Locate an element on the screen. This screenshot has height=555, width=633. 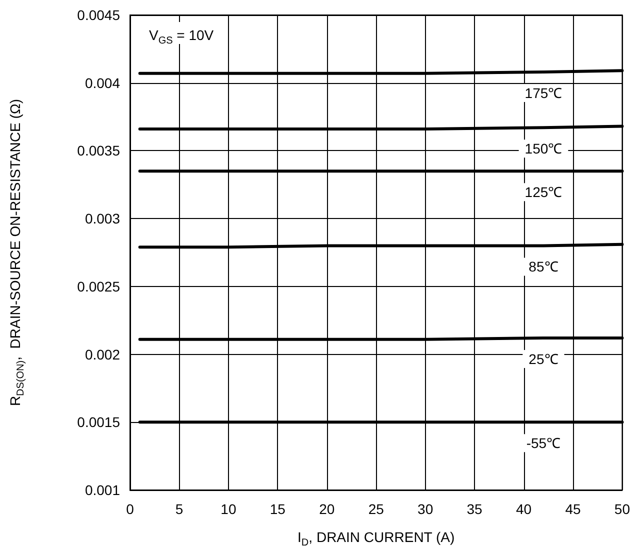
x-tick-label: 25 is located at coordinates (376, 509).